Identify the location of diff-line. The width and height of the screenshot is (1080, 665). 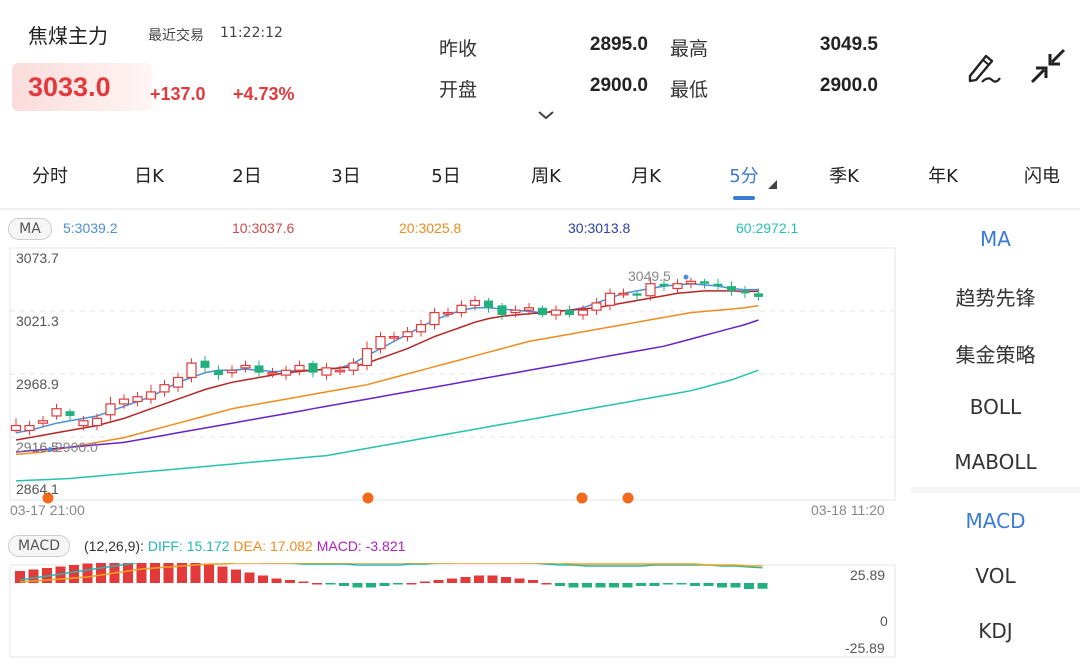
(391, 572).